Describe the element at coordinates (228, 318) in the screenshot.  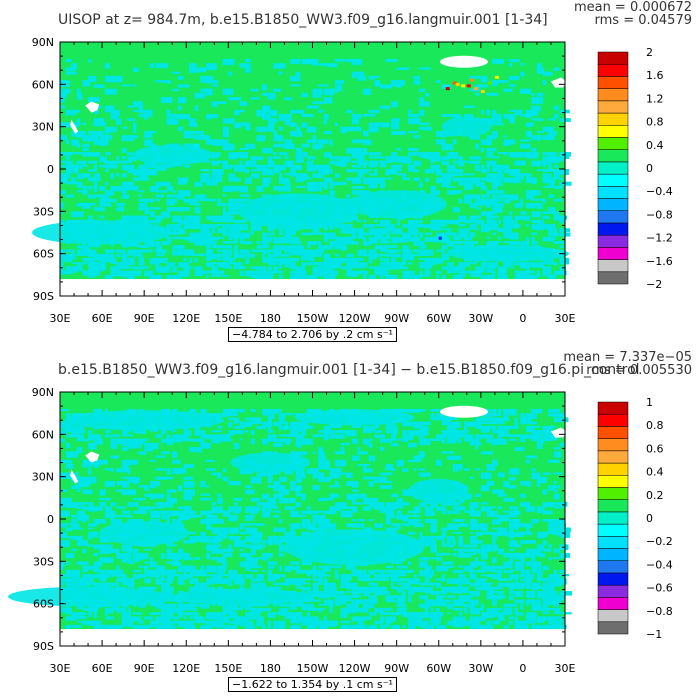
I see `xtick-label: 150E` at that location.